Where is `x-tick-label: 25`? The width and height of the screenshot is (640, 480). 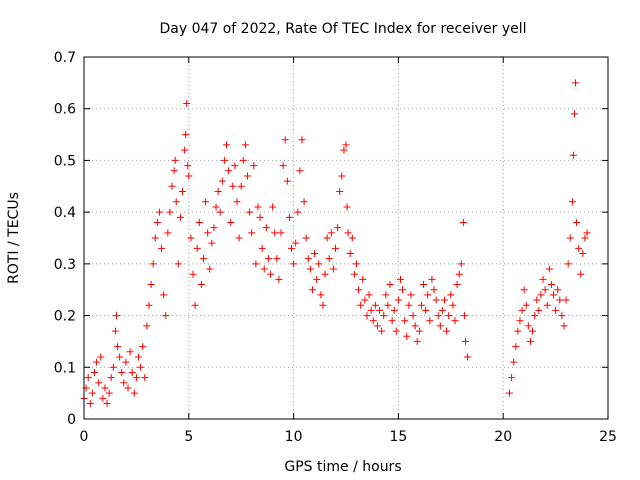
x-tick-label: 25 is located at coordinates (608, 437).